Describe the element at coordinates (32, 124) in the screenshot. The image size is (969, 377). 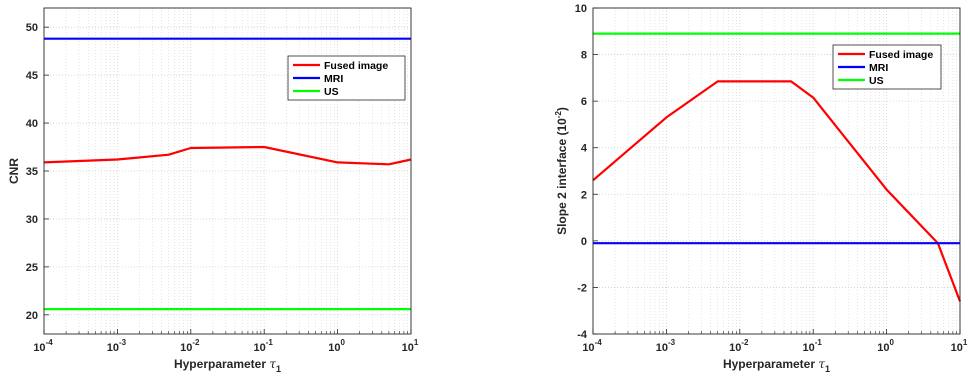
I see `y-tick-label: 40` at that location.